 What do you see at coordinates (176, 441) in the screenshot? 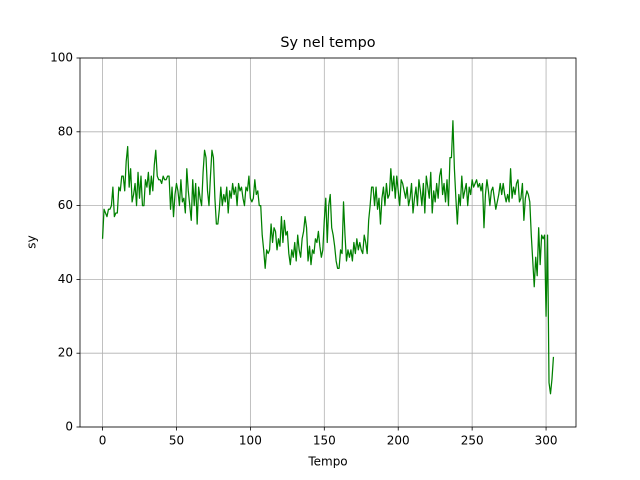
I see `x-tick-label: 50` at bounding box center [176, 441].